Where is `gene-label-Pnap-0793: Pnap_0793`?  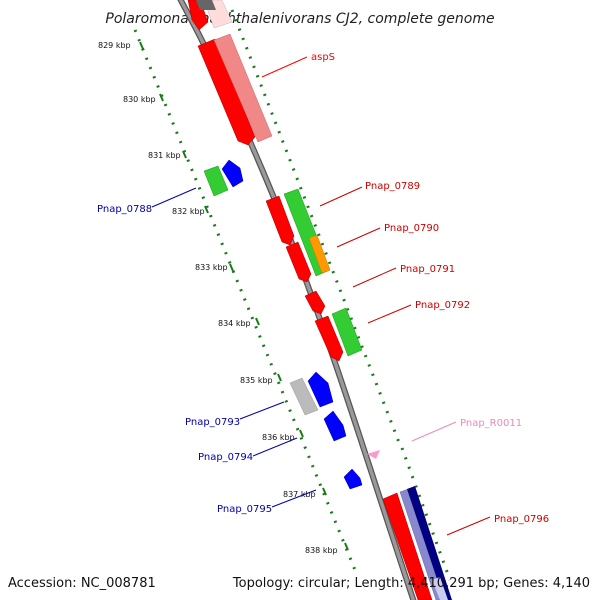 gene-label-Pnap-0793: Pnap_0793 is located at coordinates (212, 422).